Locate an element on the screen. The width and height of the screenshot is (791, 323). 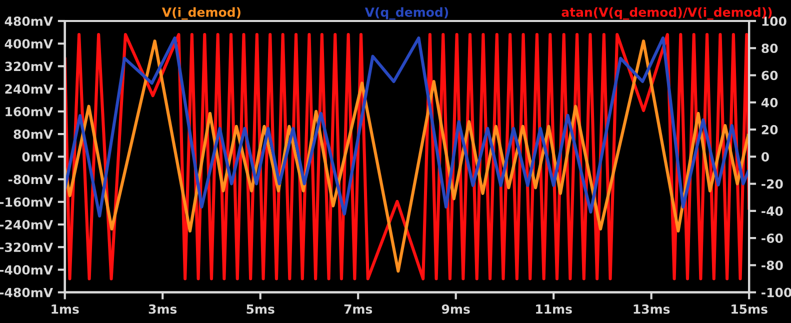
y-tick-label: -400mV is located at coordinates (26, 270).